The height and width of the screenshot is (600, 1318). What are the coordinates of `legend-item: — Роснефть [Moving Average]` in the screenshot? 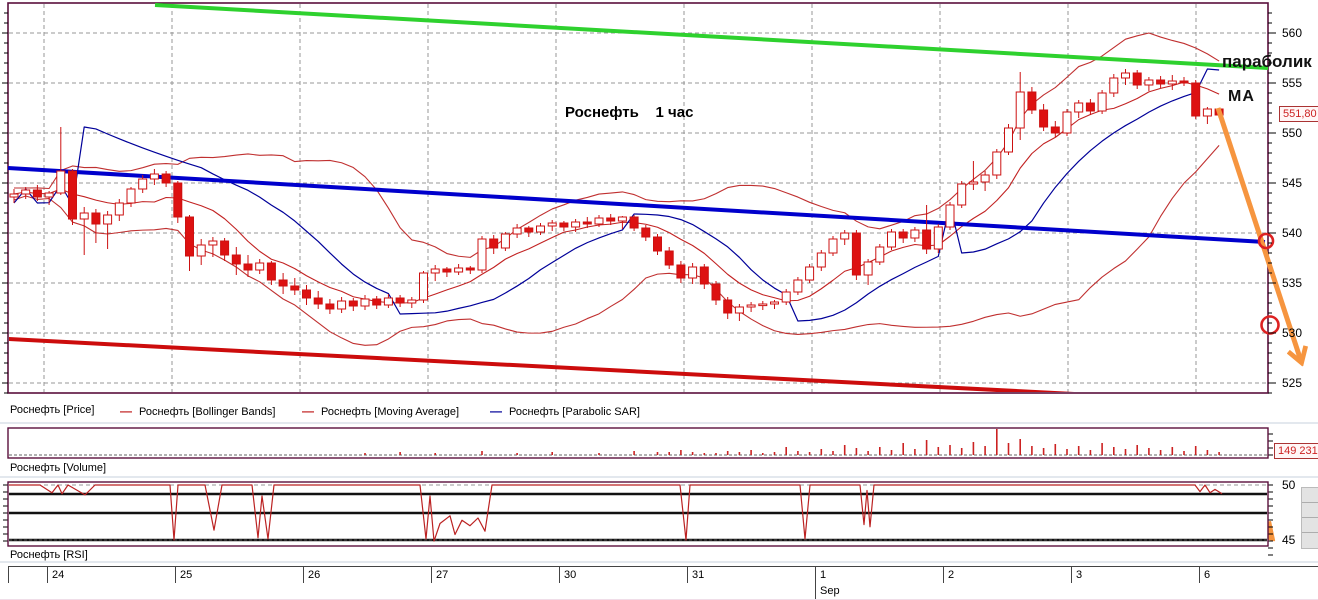 It's located at (380, 411).